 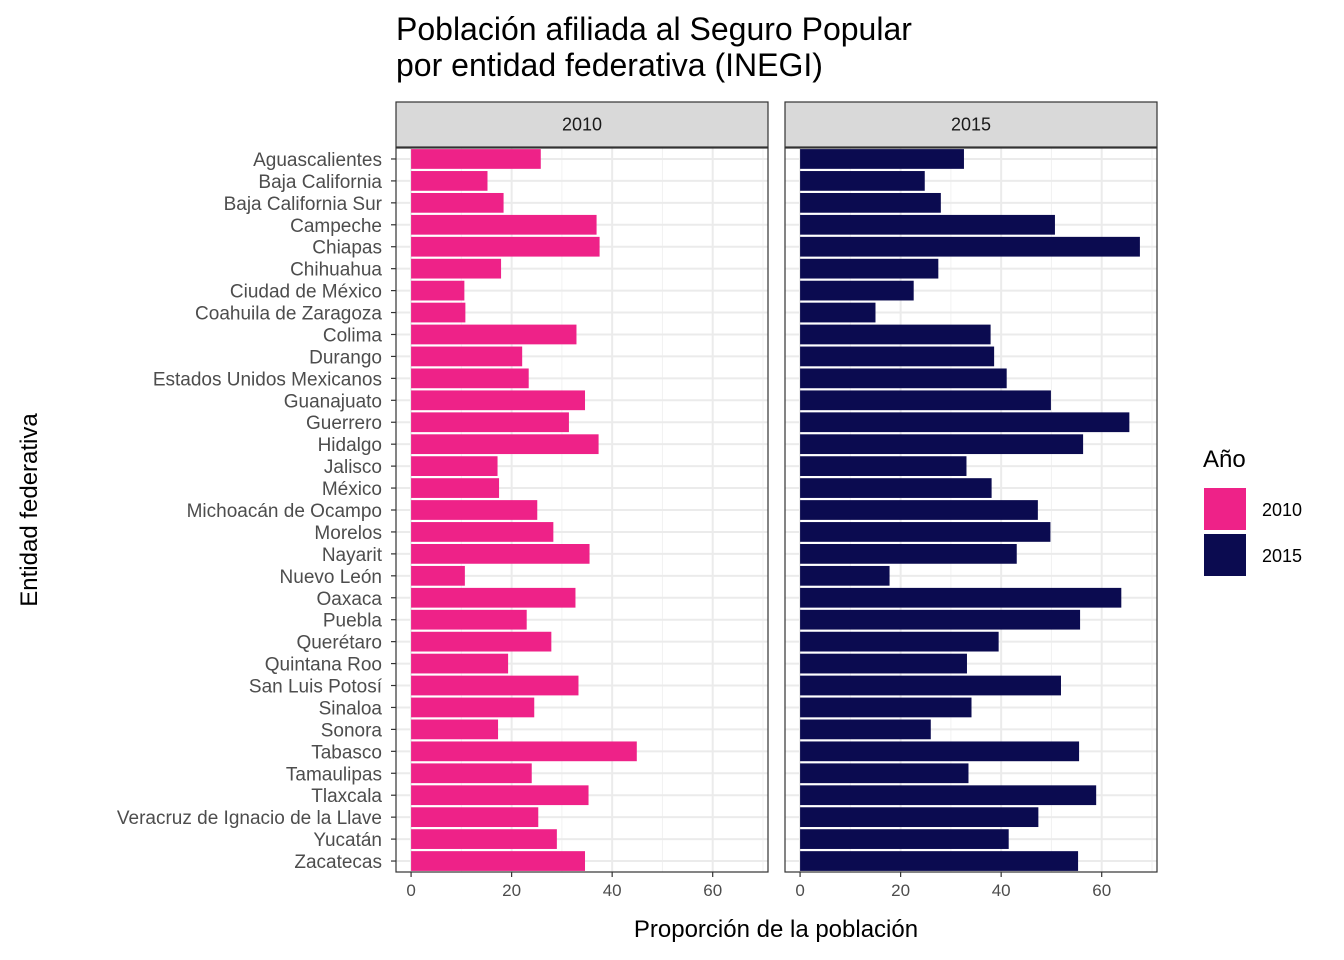 I want to click on x-tick-label: 40, so click(x=612, y=890).